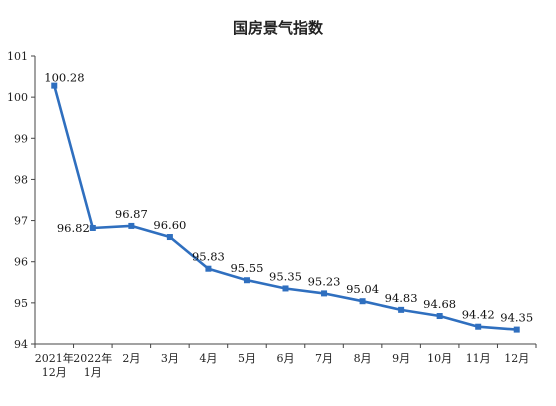 Image resolution: width=556 pixels, height=406 pixels. Describe the element at coordinates (439, 358) in the screenshot. I see `x-tick-label: 10月` at that location.